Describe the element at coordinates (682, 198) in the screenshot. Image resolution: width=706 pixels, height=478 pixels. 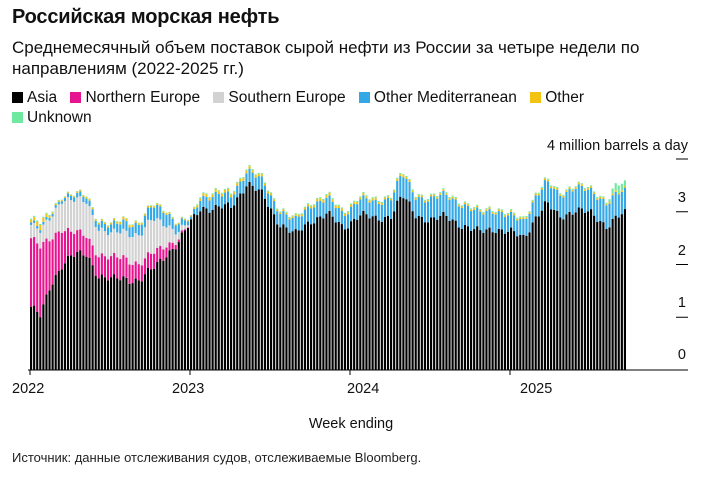
I see `y-tick-label: 3` at that location.